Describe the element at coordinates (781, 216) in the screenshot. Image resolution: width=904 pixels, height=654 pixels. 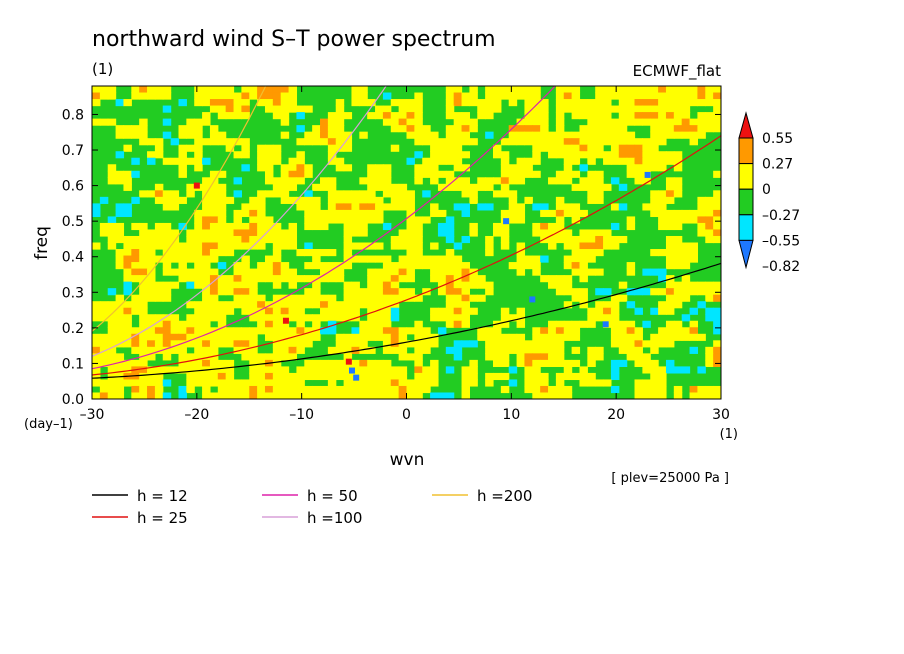
I see `colorbar-label: –0.27` at that location.